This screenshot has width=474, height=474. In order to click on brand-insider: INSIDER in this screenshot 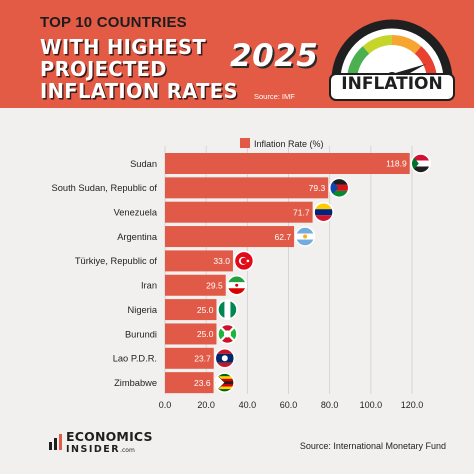, I will do `click(93, 449)`.